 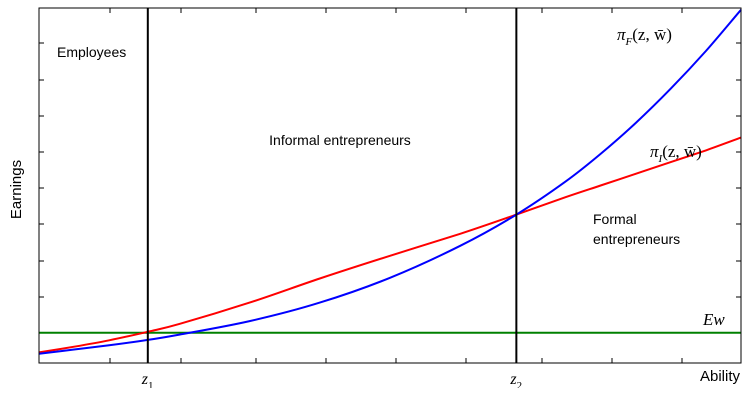 I want to click on x-axis-label: Ability, so click(x=720, y=376).